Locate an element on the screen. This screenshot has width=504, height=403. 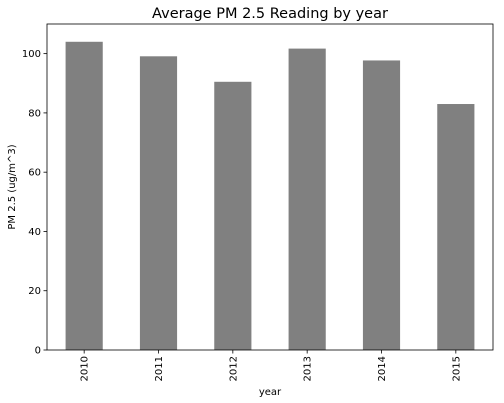
y-tick-label: 0 is located at coordinates (38, 351).